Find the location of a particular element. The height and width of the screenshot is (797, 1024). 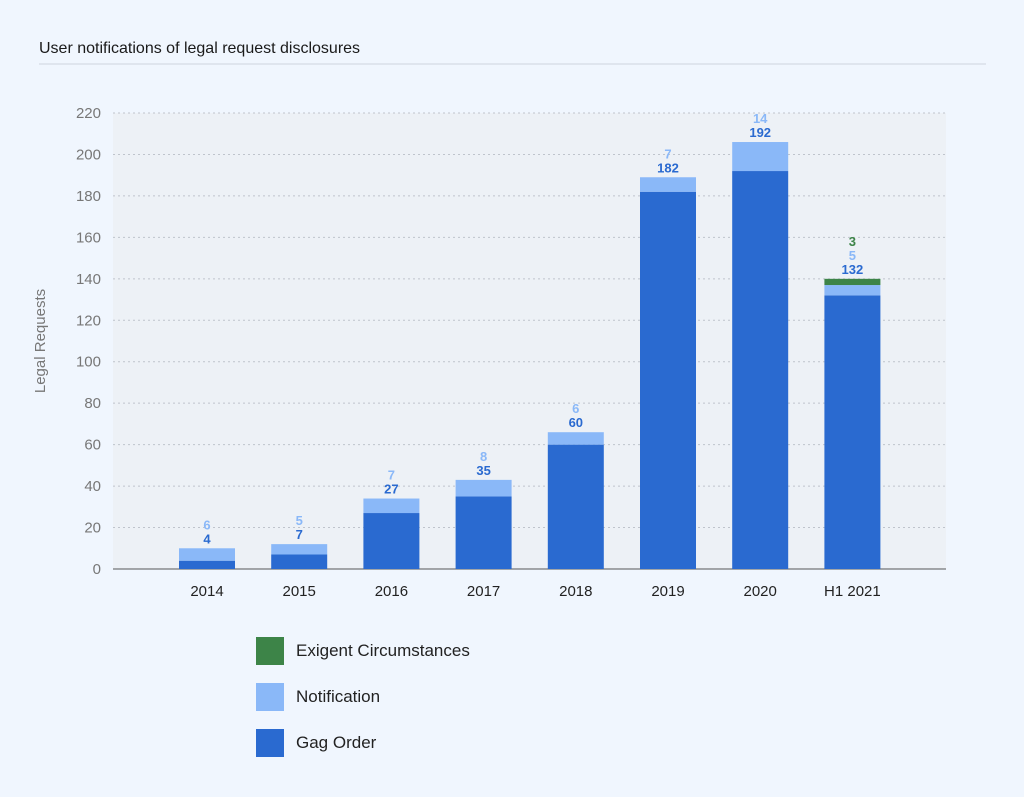

x-tick-label: 2014 is located at coordinates (206, 591).